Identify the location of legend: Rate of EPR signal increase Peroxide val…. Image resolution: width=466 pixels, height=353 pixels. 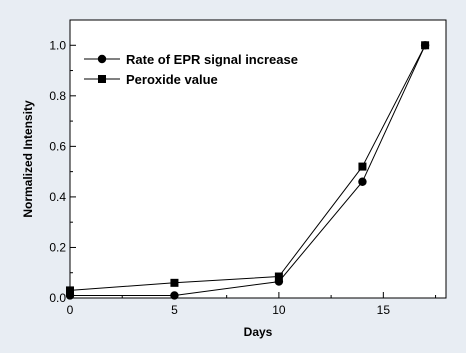
(191, 69).